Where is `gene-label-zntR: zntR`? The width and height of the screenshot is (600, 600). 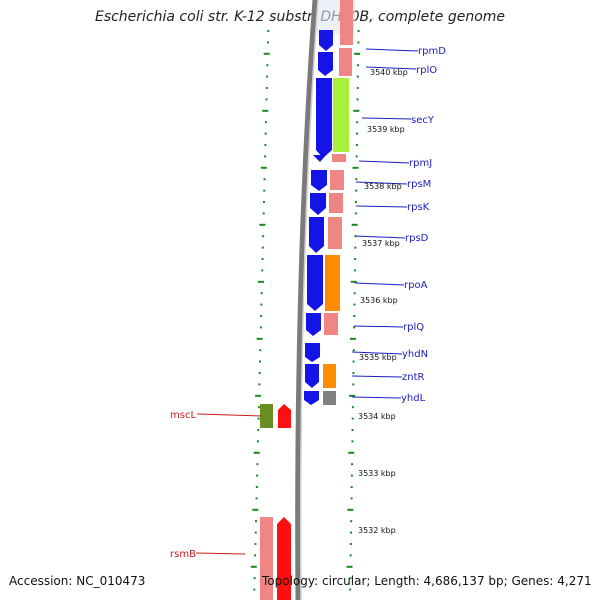 gene-label-zntR: zntR is located at coordinates (413, 377).